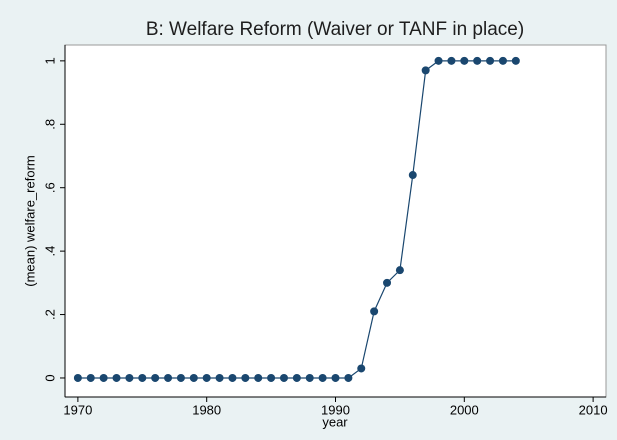  Describe the element at coordinates (335, 421) in the screenshot. I see `x-axis-title: year` at that location.